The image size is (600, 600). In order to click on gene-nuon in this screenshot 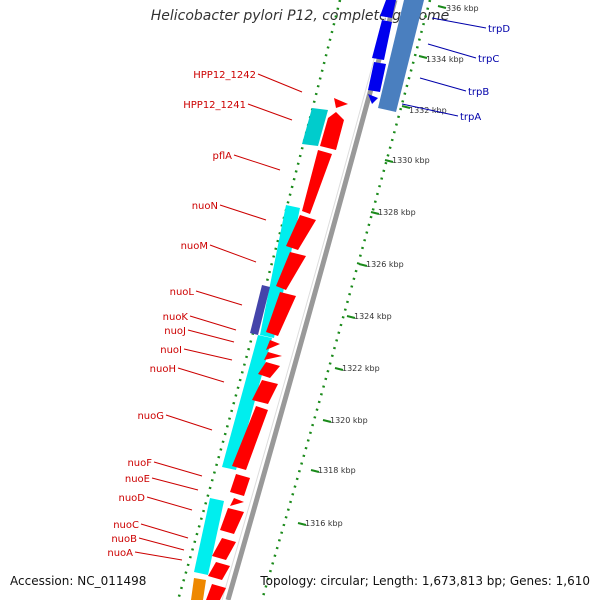, I will do `click(301, 232)`.